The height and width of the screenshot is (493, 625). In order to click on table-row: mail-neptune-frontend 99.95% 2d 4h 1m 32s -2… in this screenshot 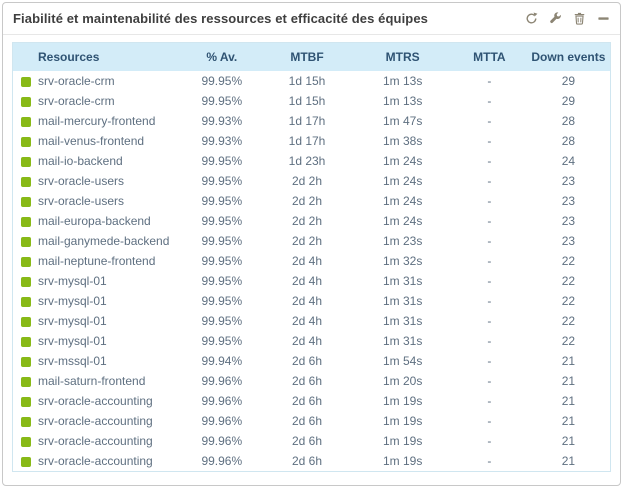, I will do `click(311, 261)`.